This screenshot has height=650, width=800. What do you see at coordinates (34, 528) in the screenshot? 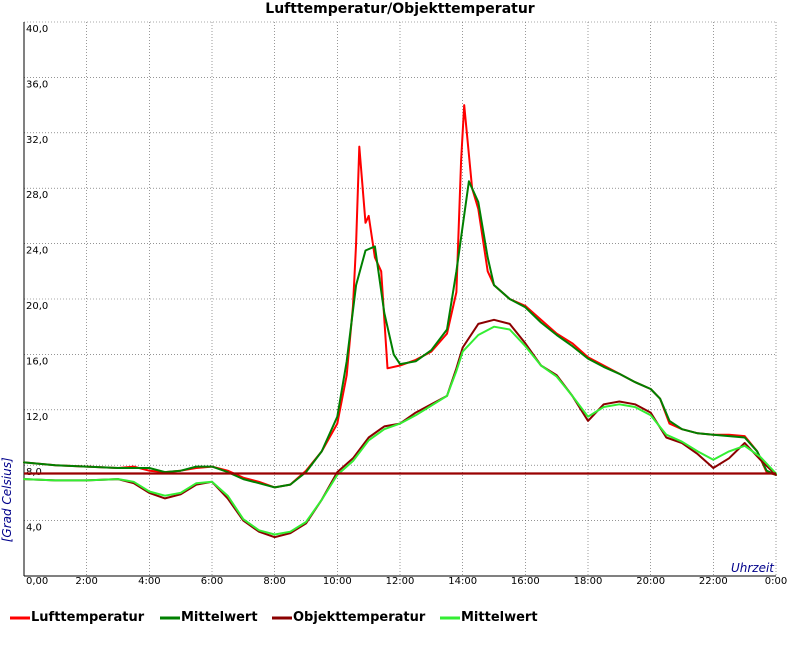
I see `y-tick-label: 4,0` at bounding box center [34, 528].